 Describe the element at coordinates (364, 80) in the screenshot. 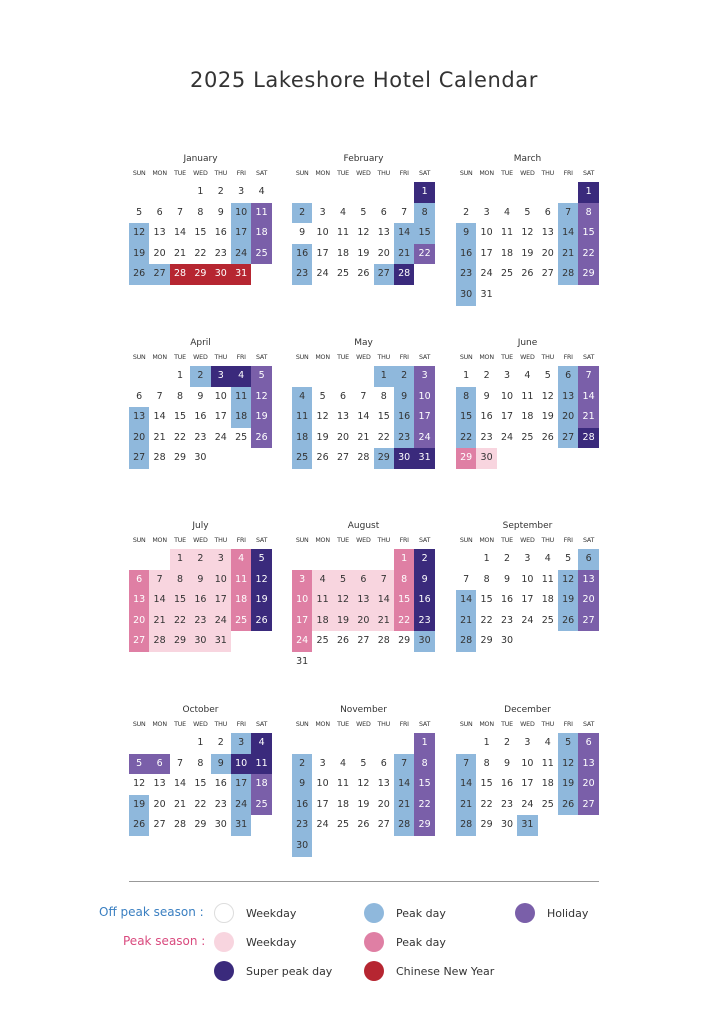

I see `page-title: 2025 Lakeshore Hotel Calendar` at that location.